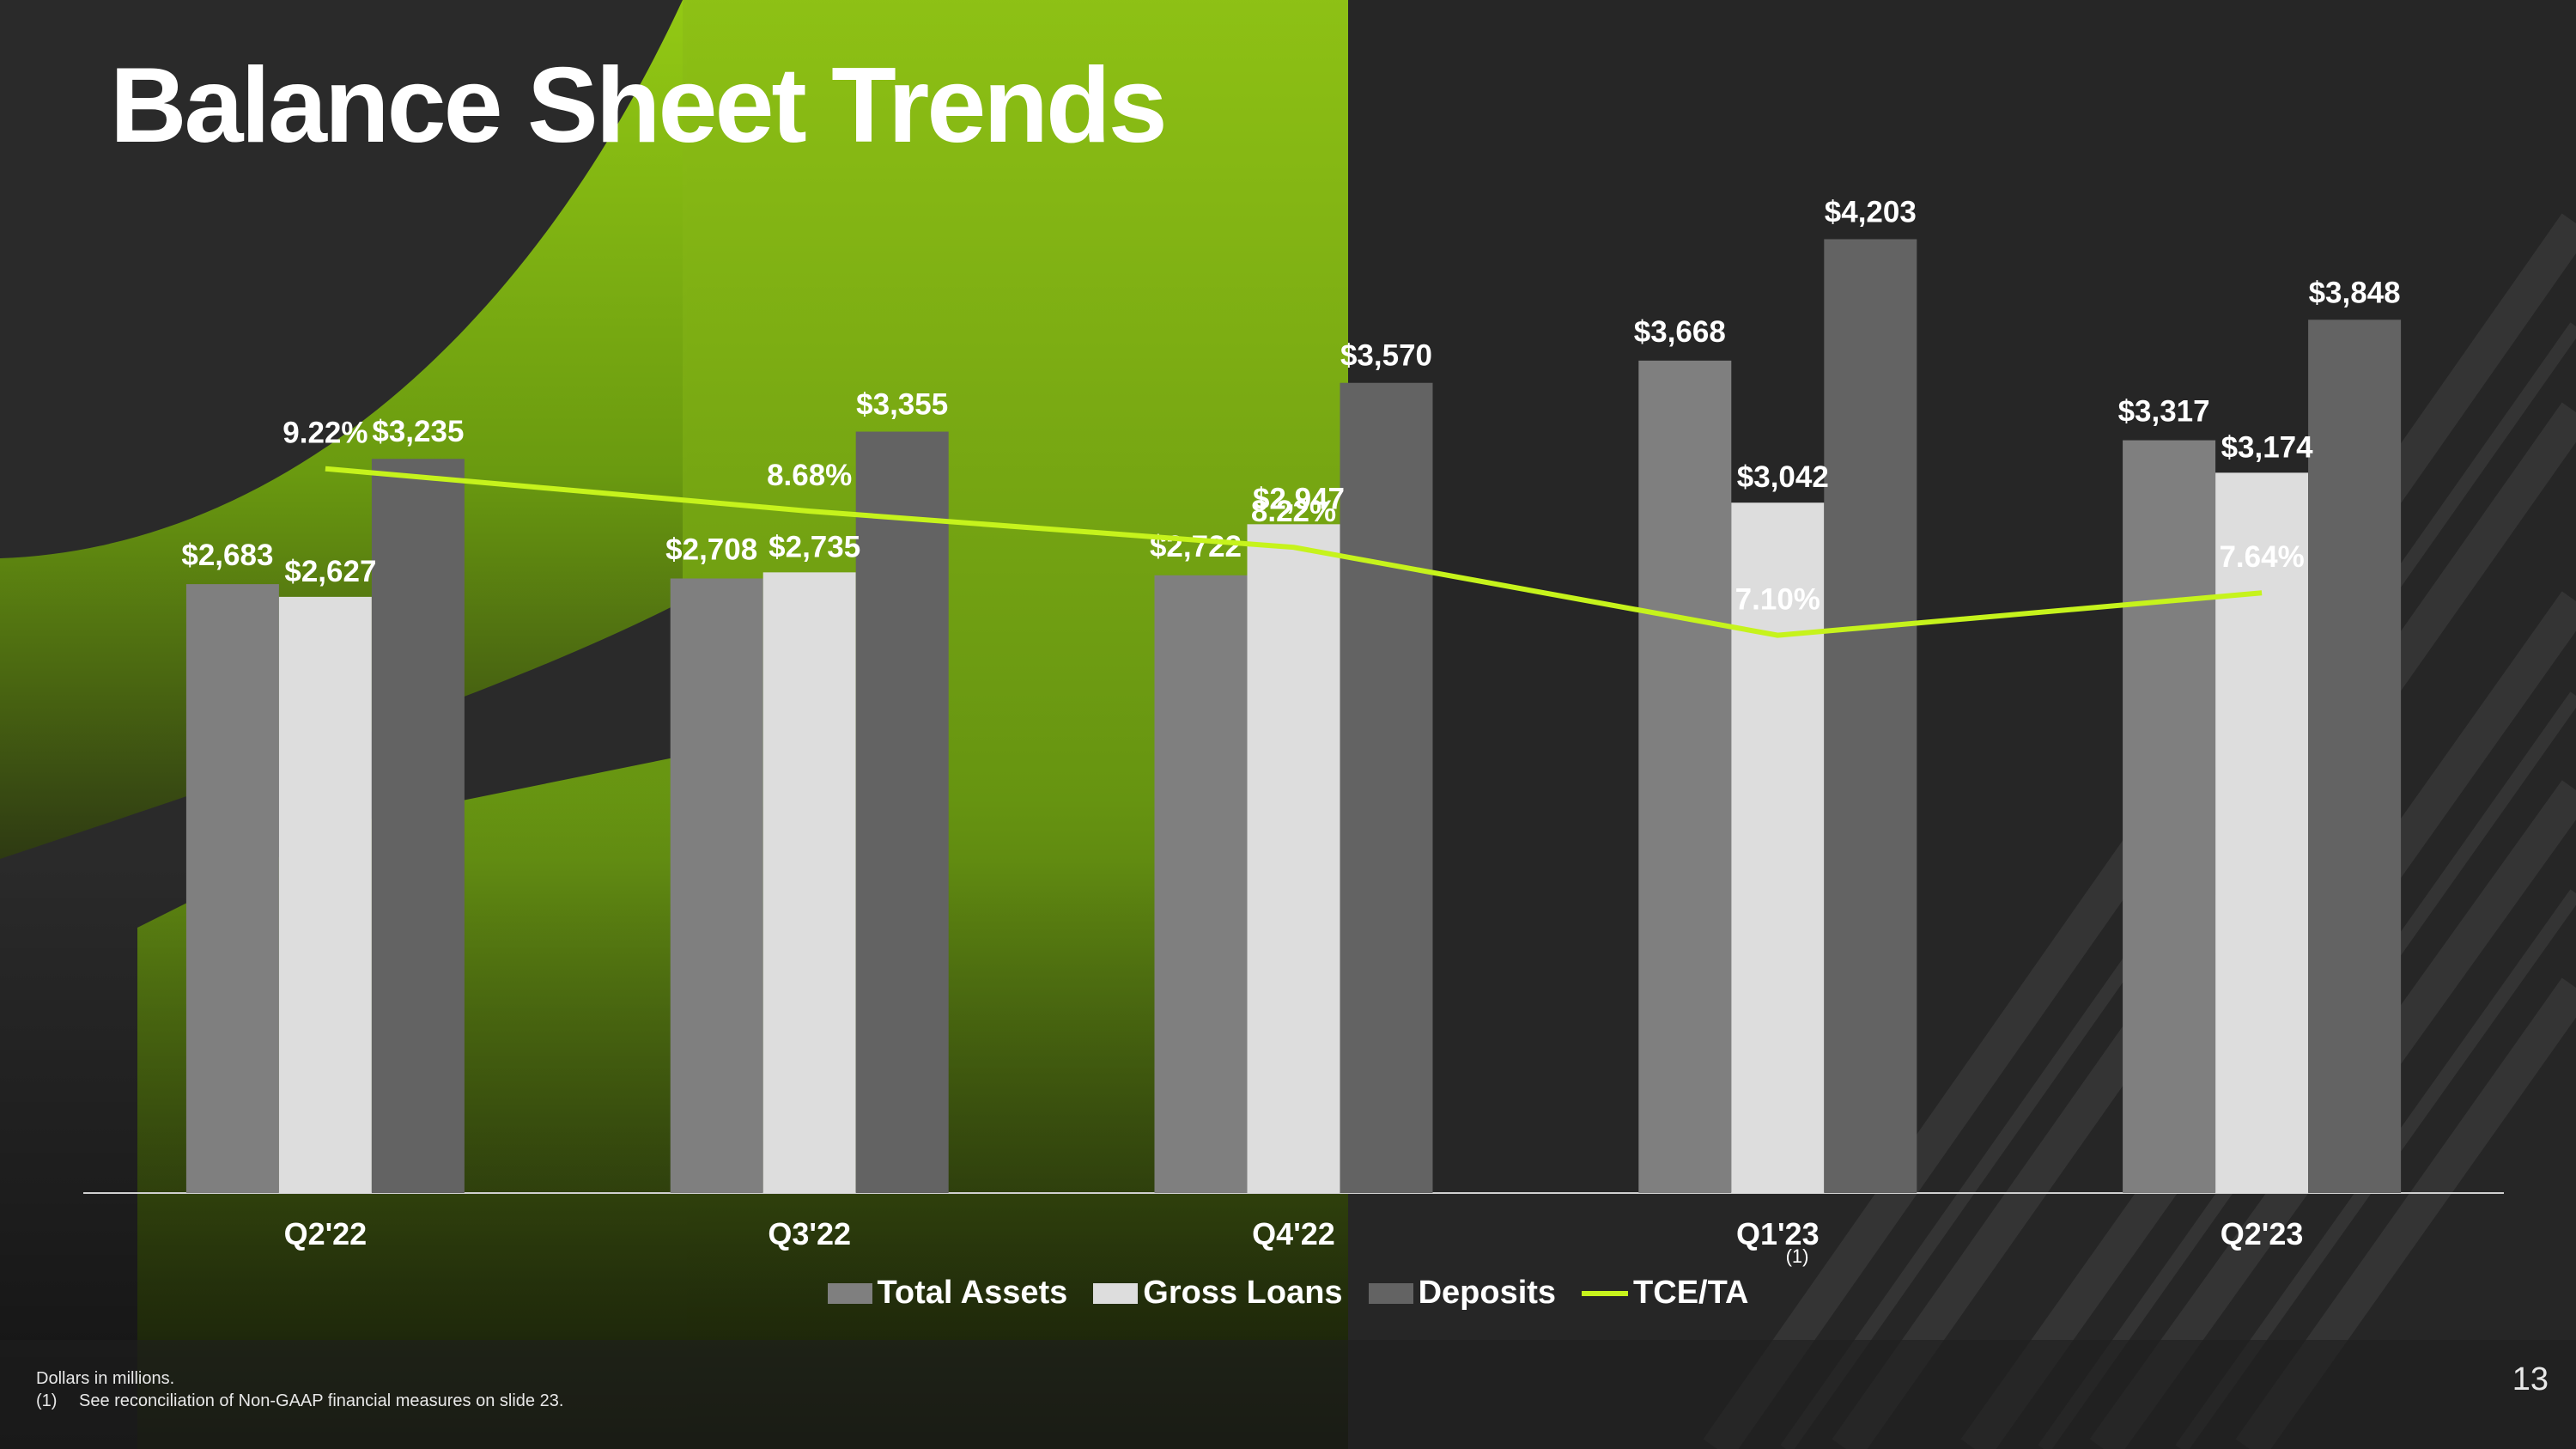 The width and height of the screenshot is (2576, 1449). Describe the element at coordinates (1680, 332) in the screenshot. I see `data-label-total-assets: $3,668` at that location.